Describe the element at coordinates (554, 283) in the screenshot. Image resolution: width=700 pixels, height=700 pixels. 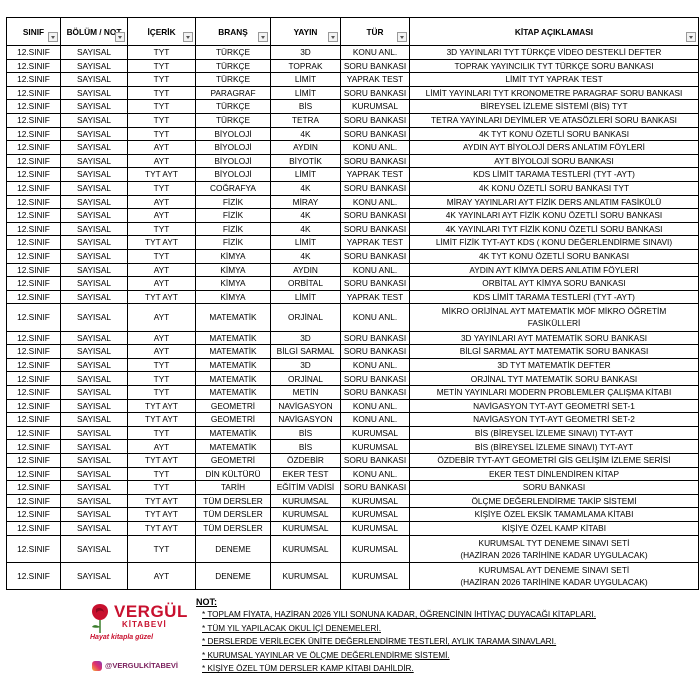
I see `table-cell: ORBİTAL AYT KİMYA SORU BANKASI` at that location.